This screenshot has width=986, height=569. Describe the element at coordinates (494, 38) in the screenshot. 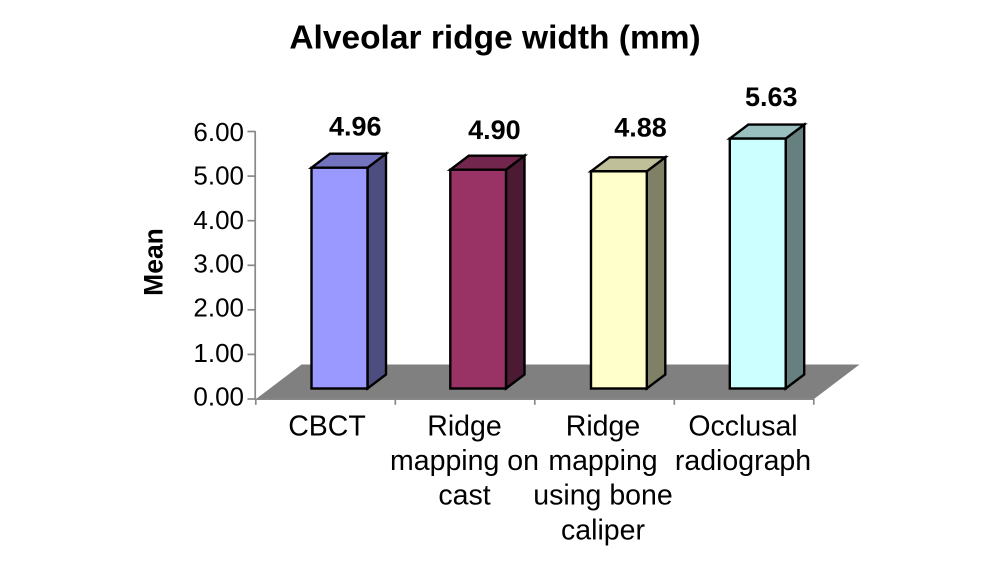

I see `svg-text: Alveolar ridge width (mm)` at that location.